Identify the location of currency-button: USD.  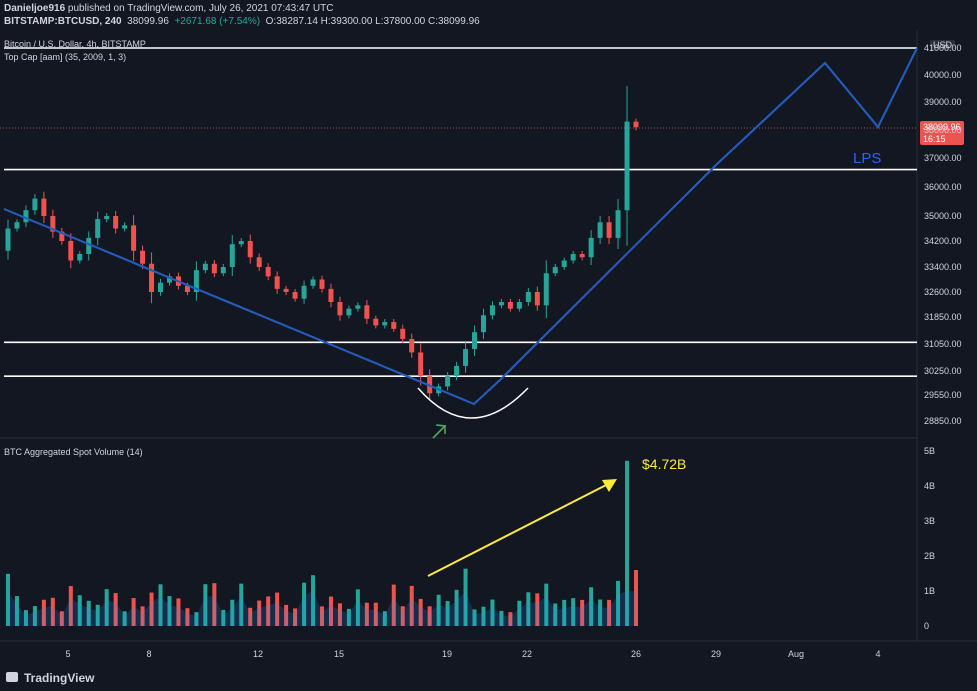
(943, 45).